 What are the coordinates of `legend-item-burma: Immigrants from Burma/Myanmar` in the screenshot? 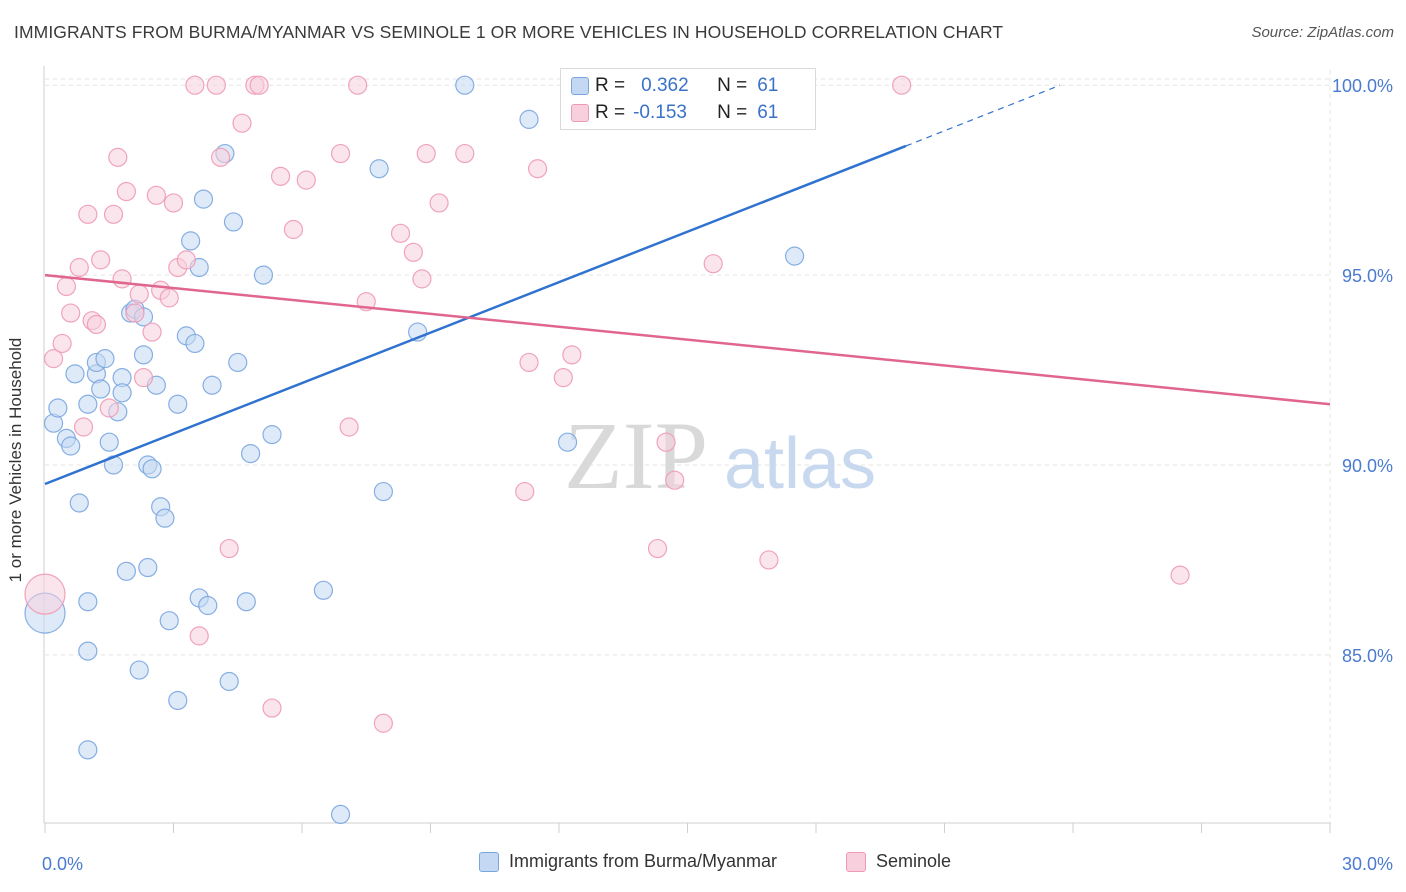 It's located at (628, 861).